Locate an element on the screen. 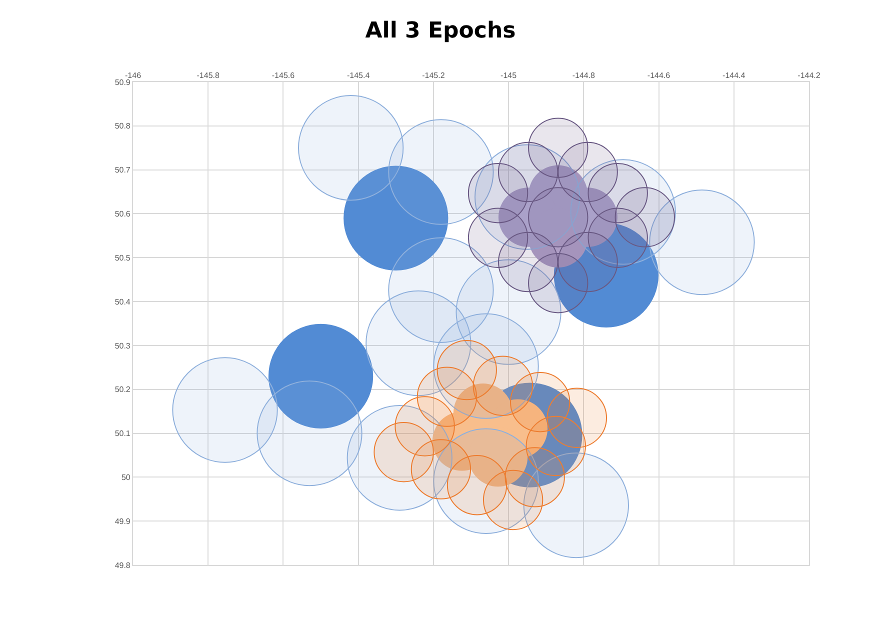  y-tick-label: 50.4 is located at coordinates (122, 301).